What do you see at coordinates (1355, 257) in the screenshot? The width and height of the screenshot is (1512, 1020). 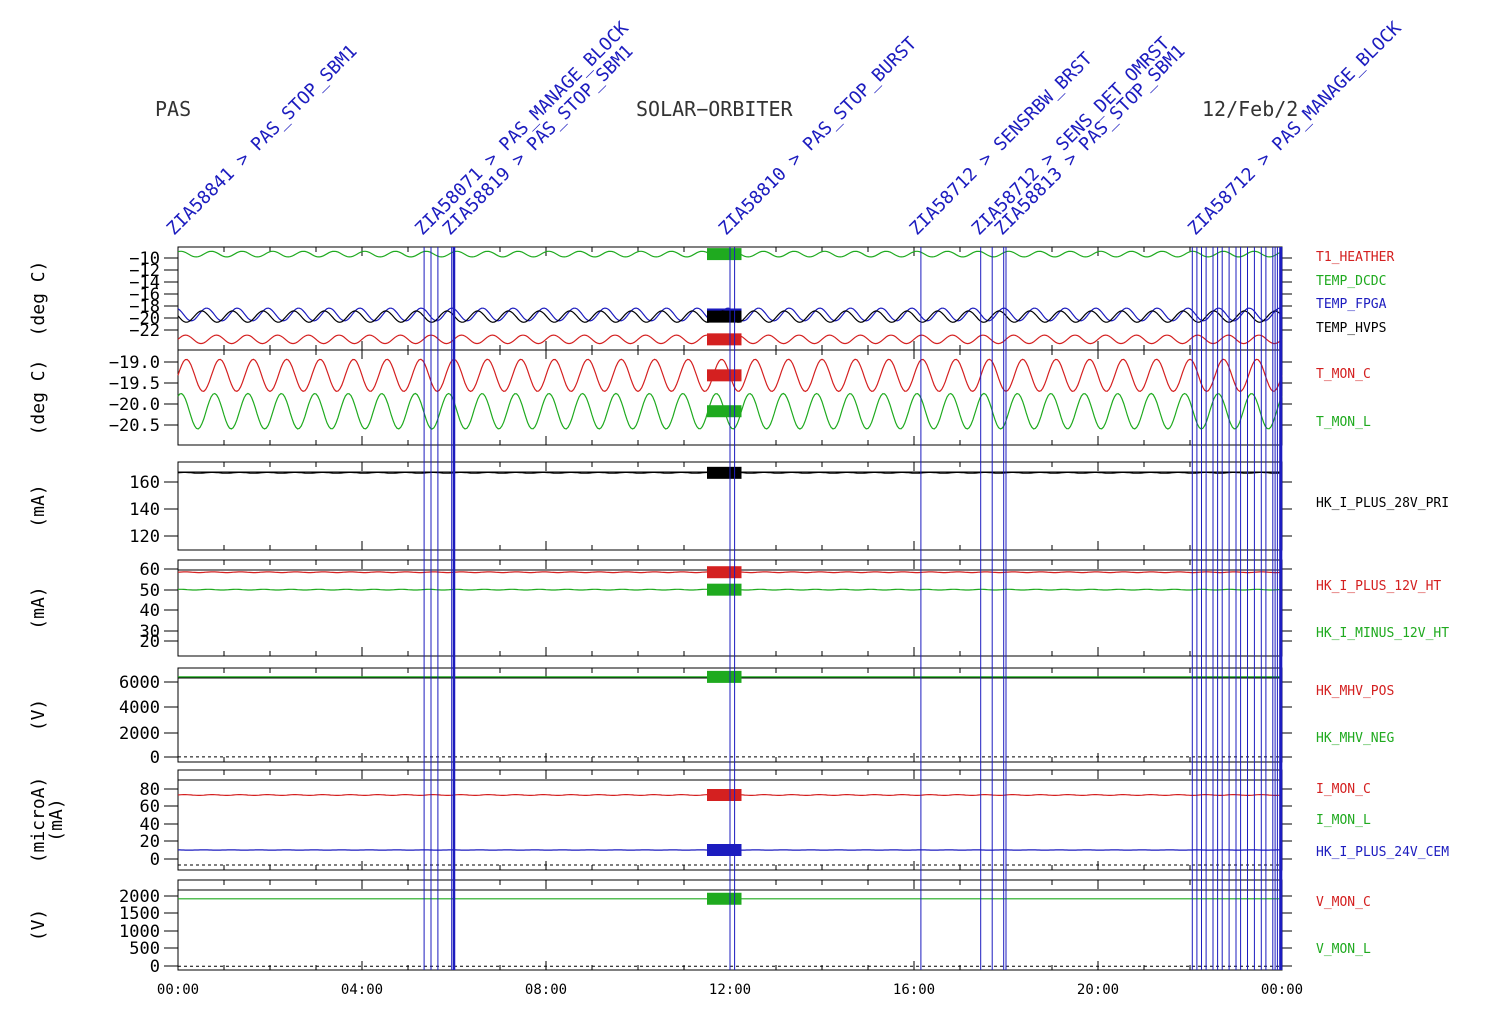 I see `legend-label: T1_HEATHER` at bounding box center [1355, 257].